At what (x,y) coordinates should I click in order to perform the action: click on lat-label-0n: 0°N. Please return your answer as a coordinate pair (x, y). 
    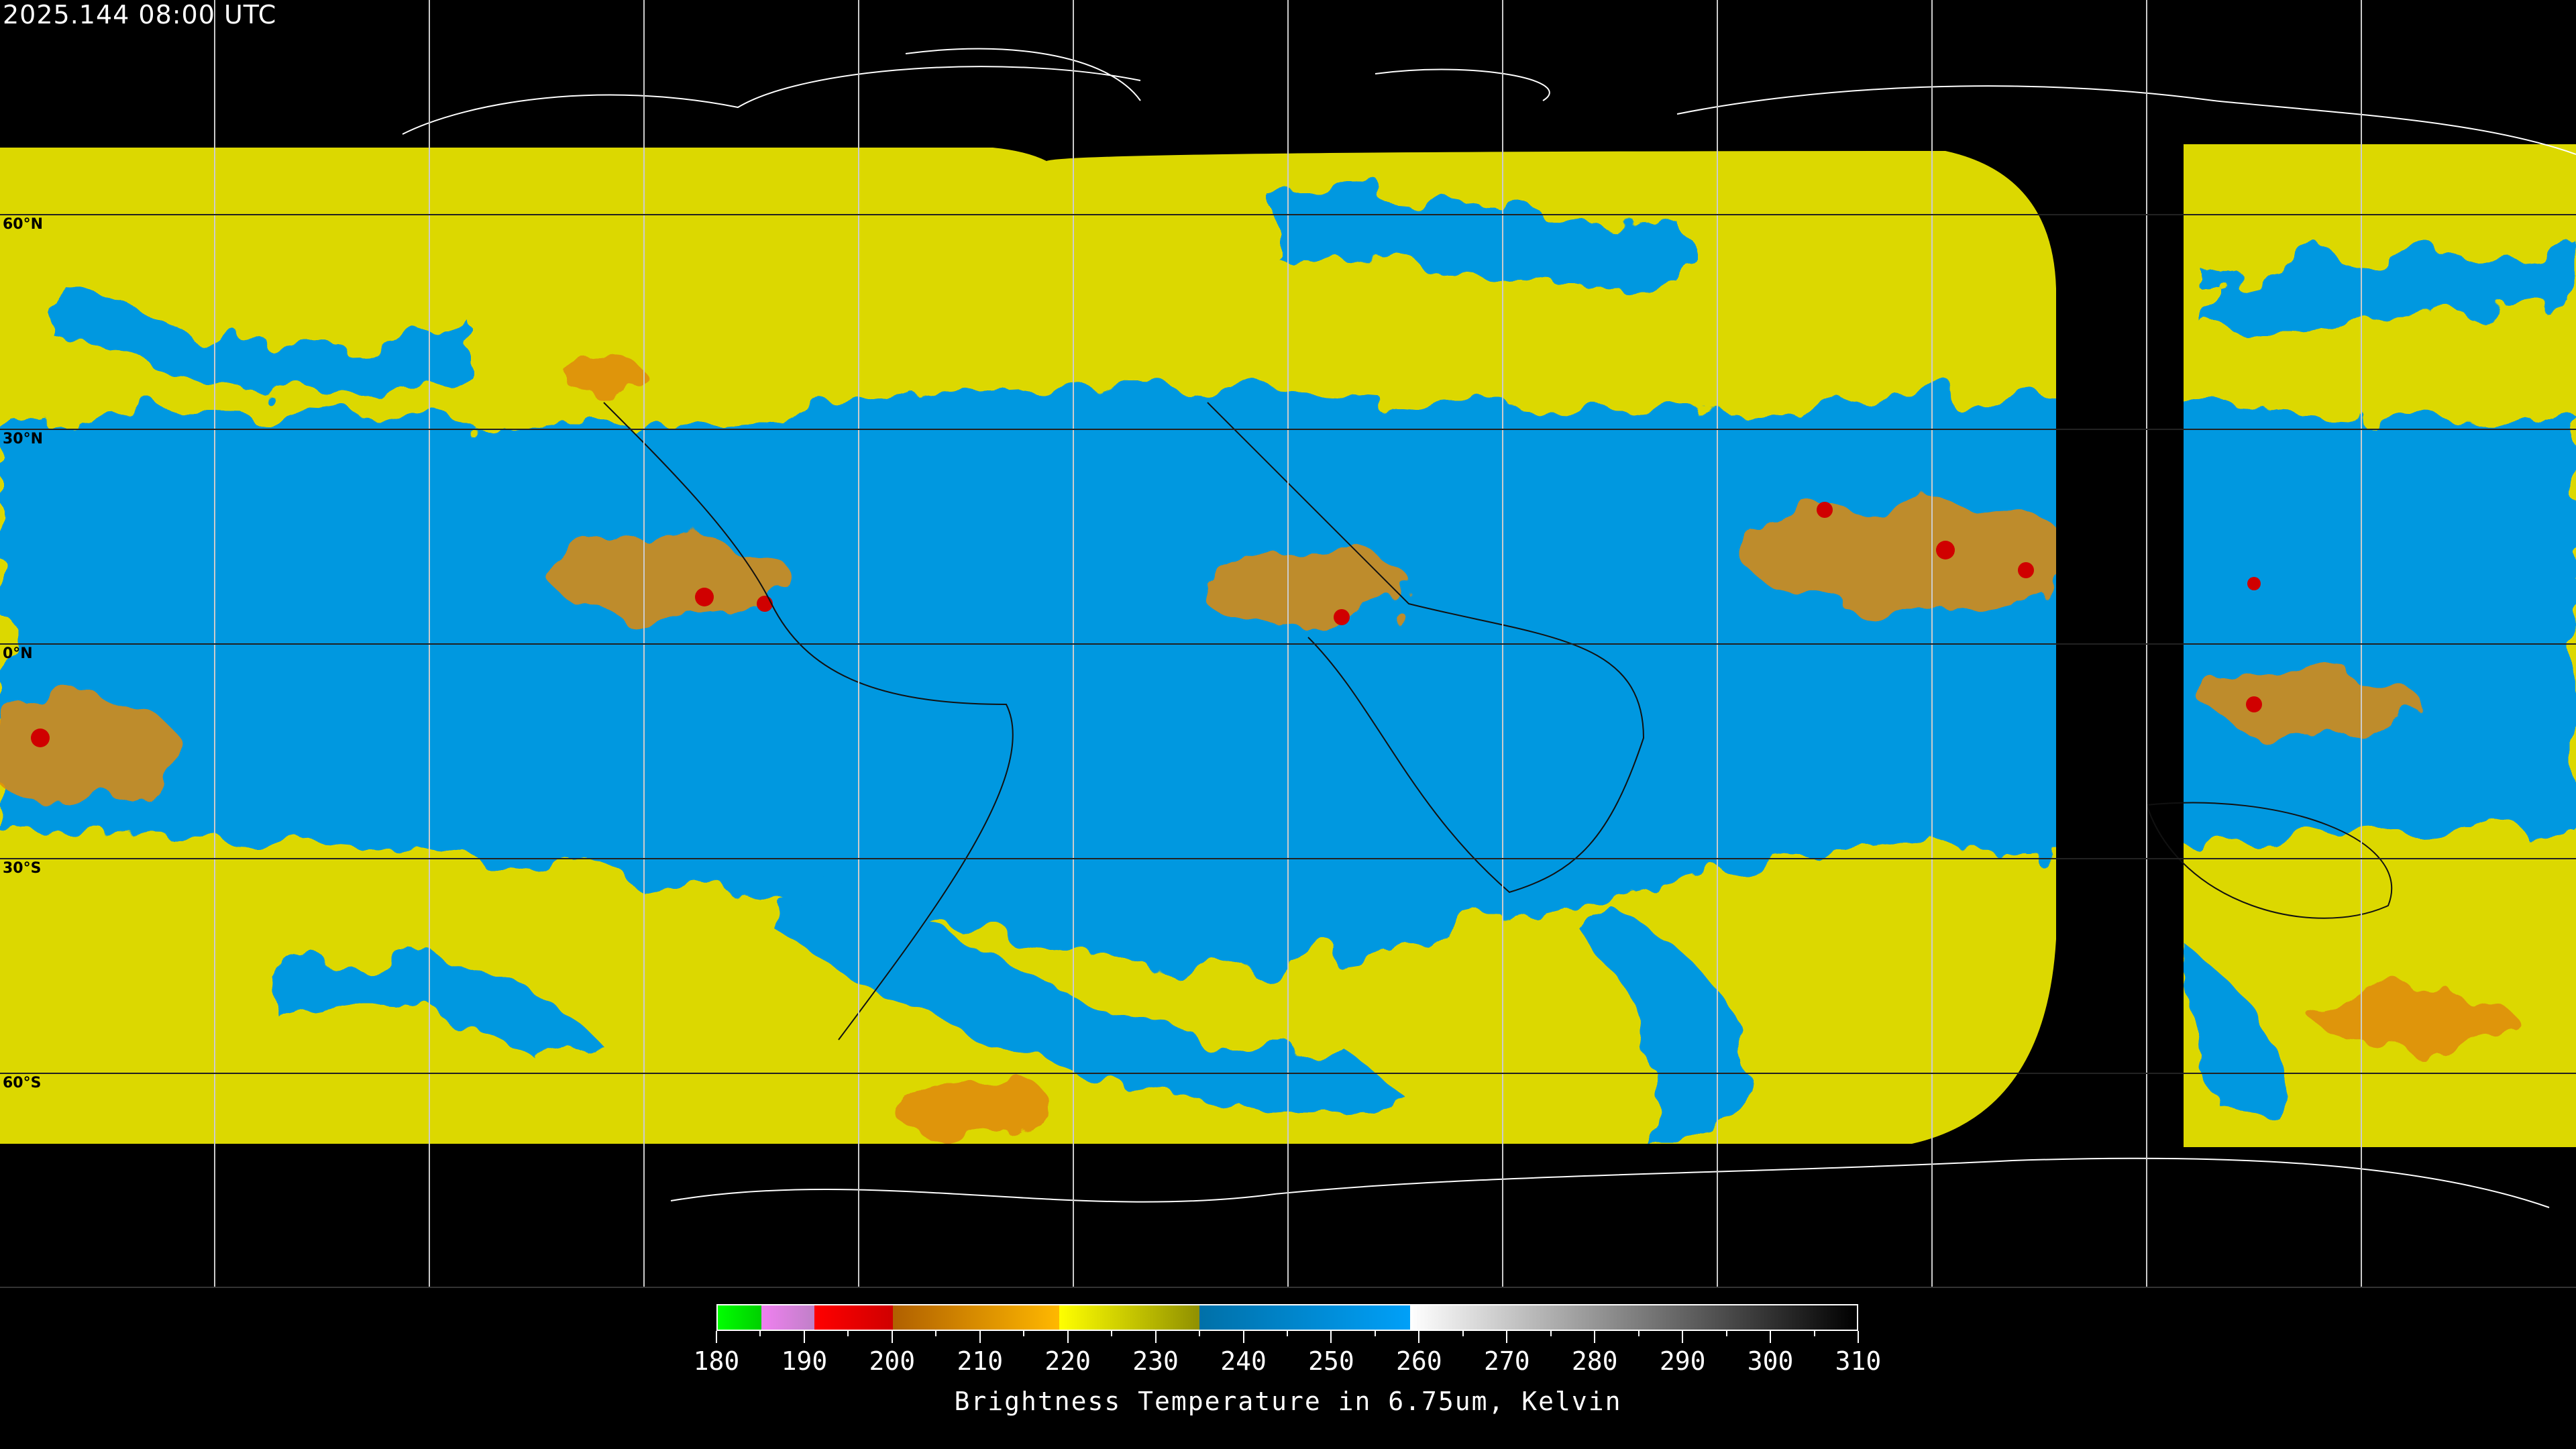
    Looking at the image, I should click on (18, 653).